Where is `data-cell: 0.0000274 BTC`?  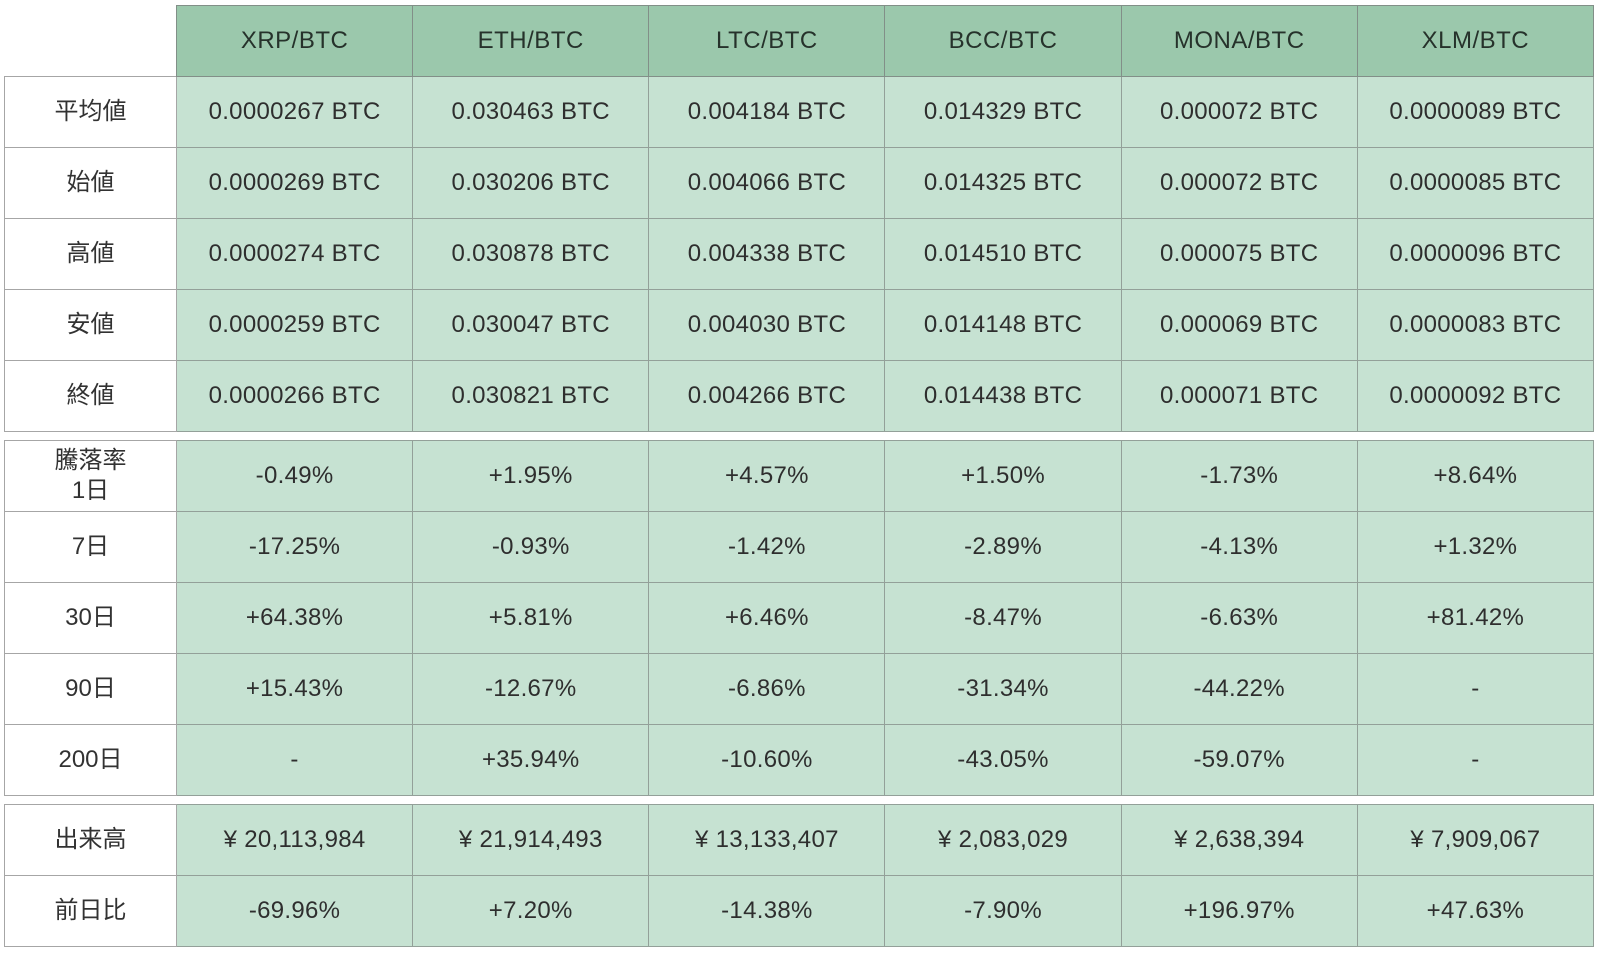
data-cell: 0.0000274 BTC is located at coordinates (294, 254).